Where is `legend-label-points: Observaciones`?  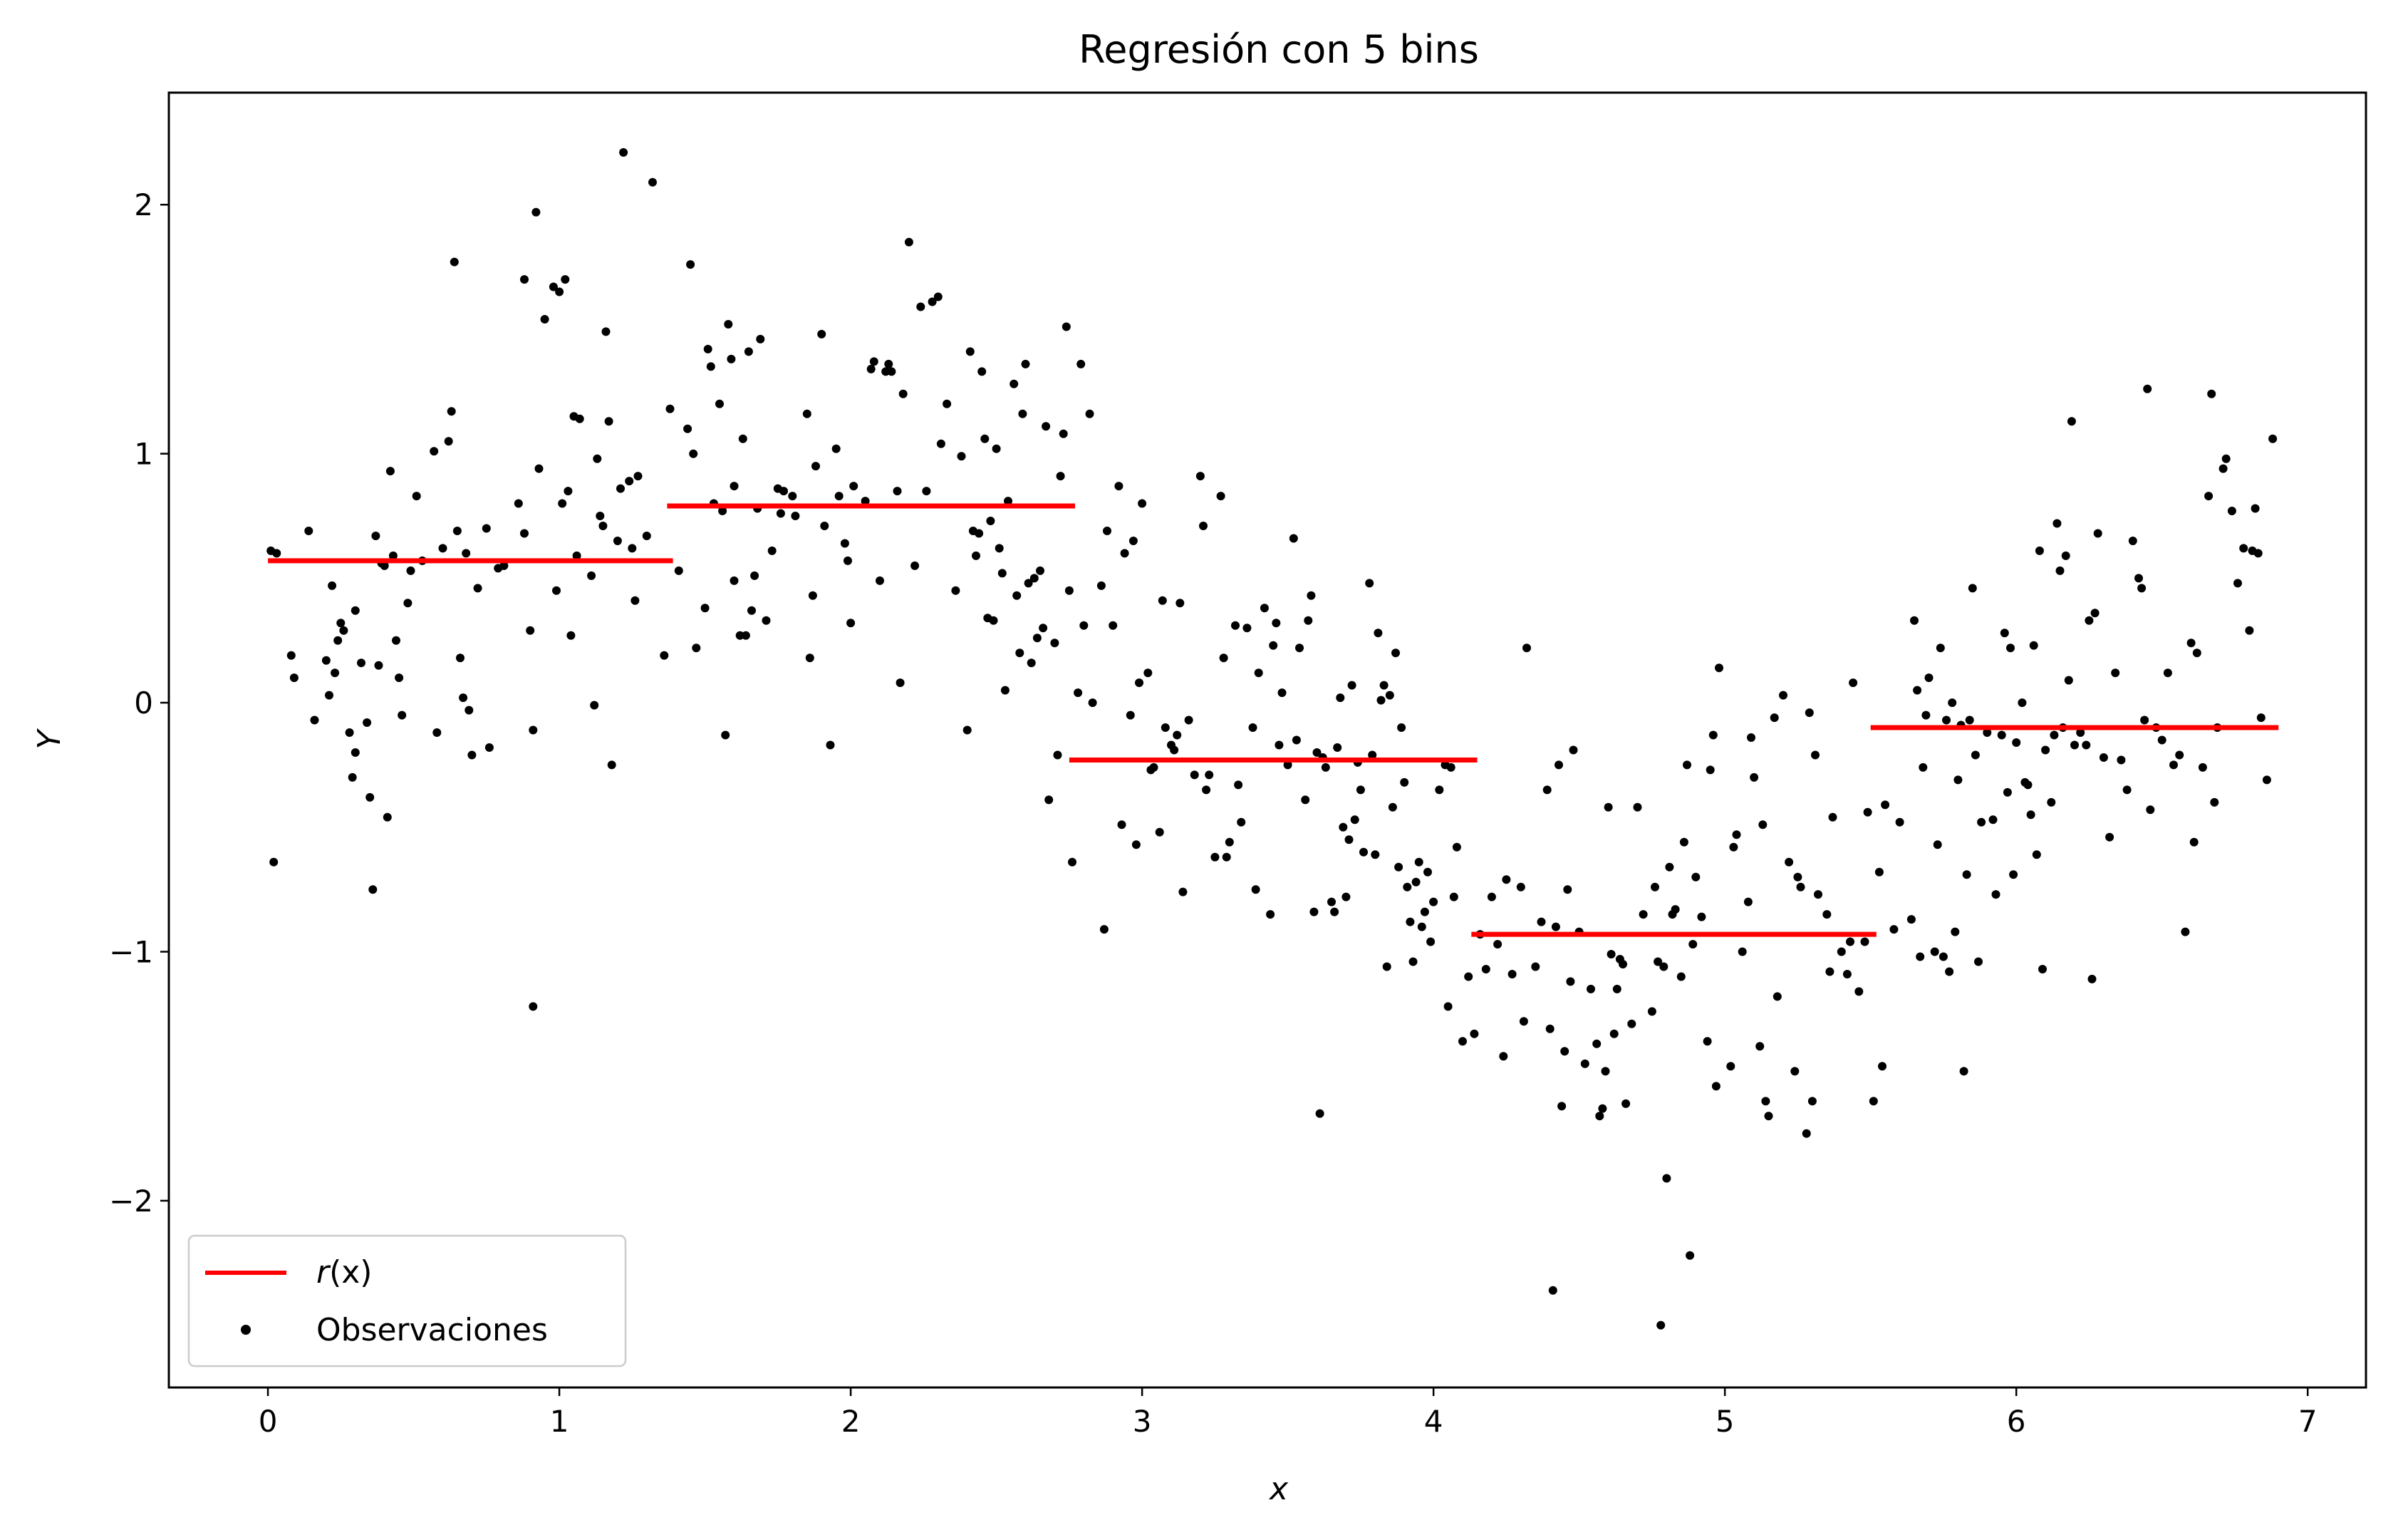 legend-label-points: Observaciones is located at coordinates (432, 1330).